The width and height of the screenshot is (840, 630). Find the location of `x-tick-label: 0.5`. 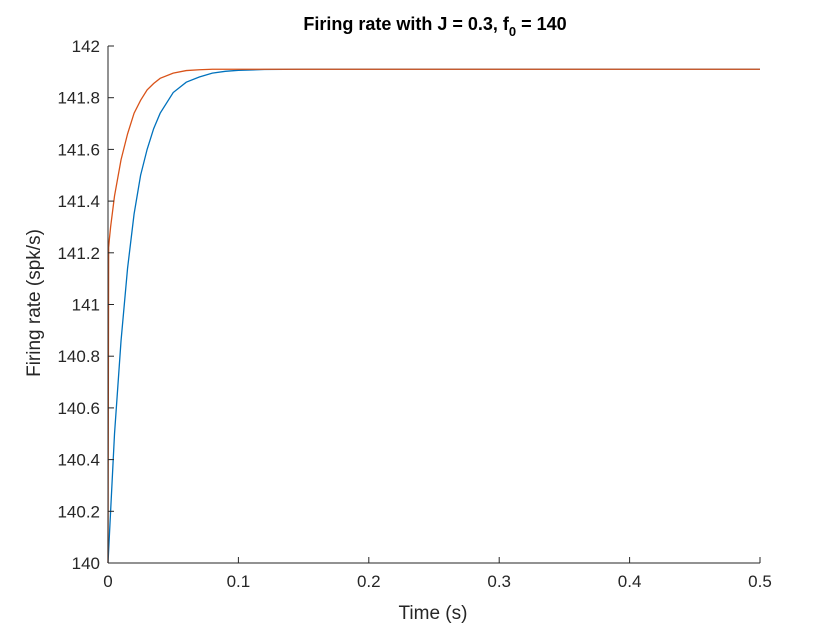

x-tick-label: 0.5 is located at coordinates (760, 581).